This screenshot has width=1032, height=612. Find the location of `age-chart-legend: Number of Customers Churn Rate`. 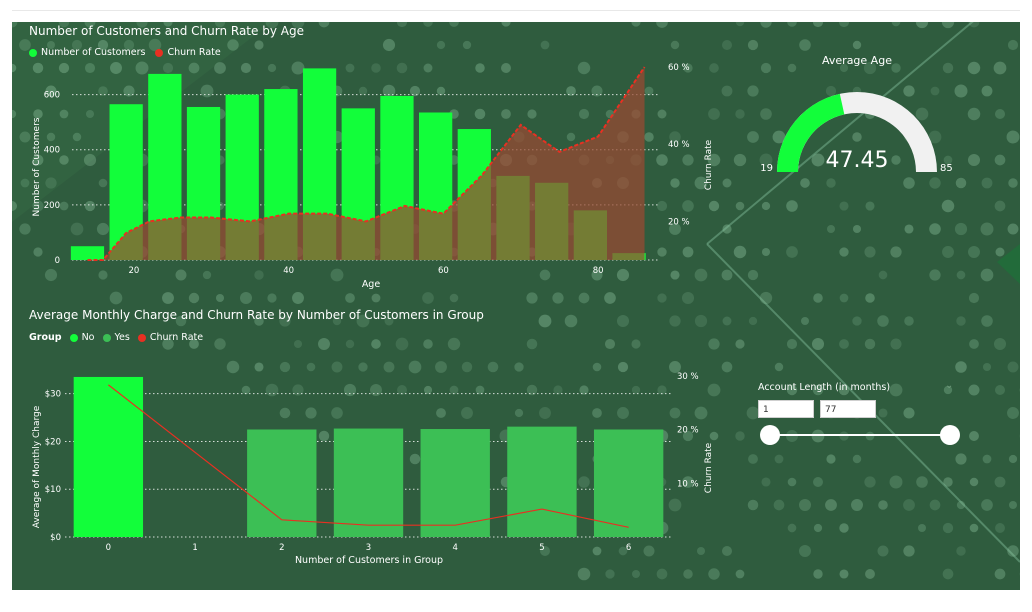

age-chart-legend: Number of Customers Churn Rate is located at coordinates (125, 52).